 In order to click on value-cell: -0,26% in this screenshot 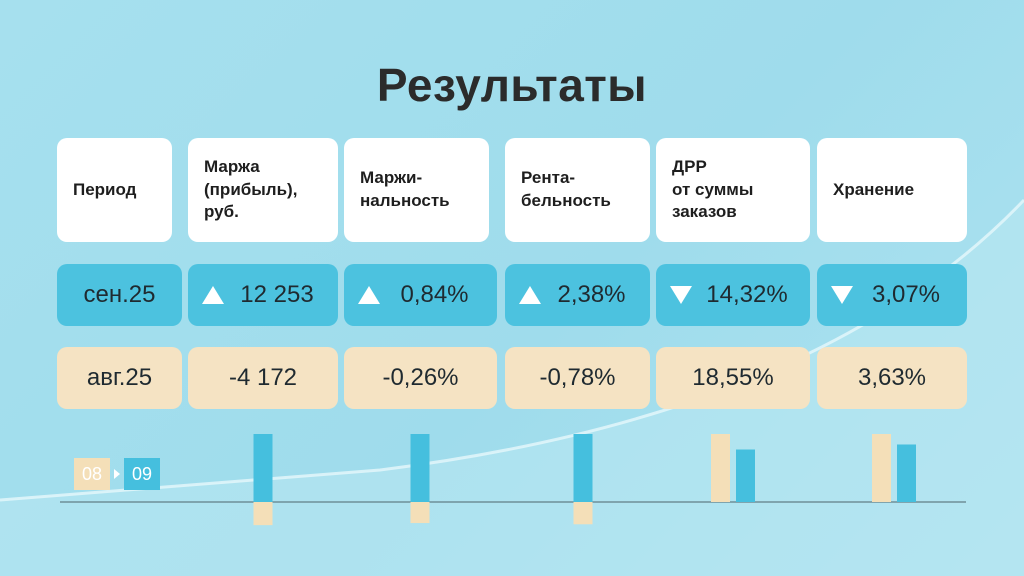, I will do `click(420, 378)`.